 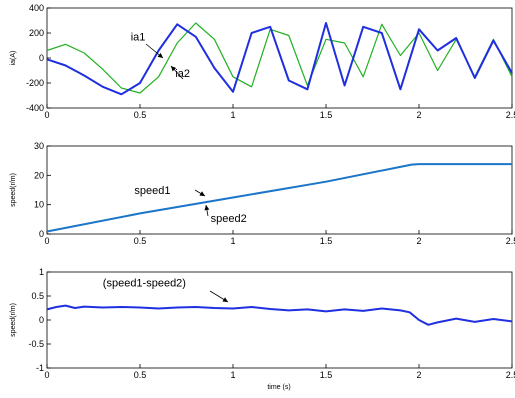 What do you see at coordinates (37, 296) in the screenshot?
I see `y-tick-label: 0.5` at bounding box center [37, 296].